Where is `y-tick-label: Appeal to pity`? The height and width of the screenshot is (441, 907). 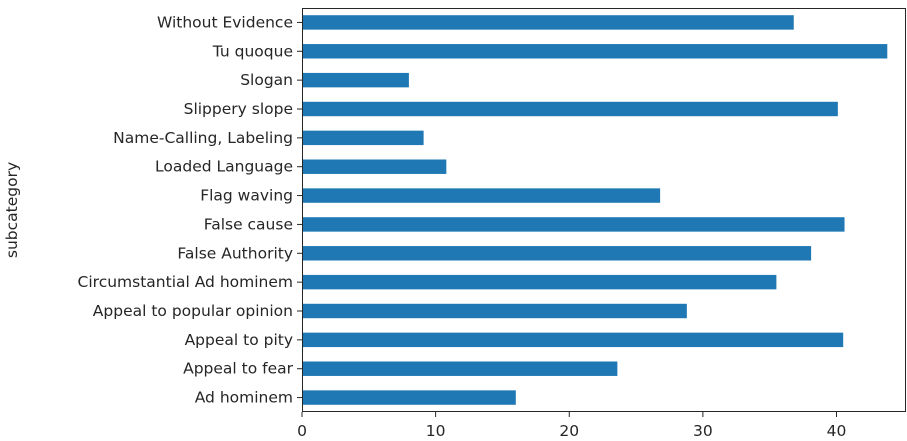
y-tick-label: Appeal to pity is located at coordinates (239, 340).